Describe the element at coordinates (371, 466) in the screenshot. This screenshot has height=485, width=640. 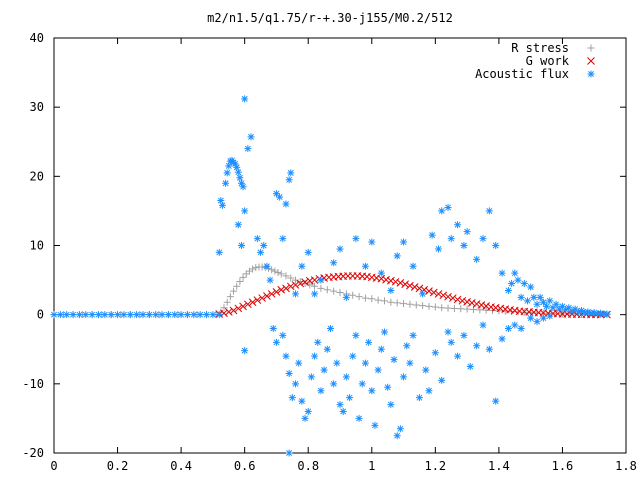
I see `x-tick-label: 1` at that location.